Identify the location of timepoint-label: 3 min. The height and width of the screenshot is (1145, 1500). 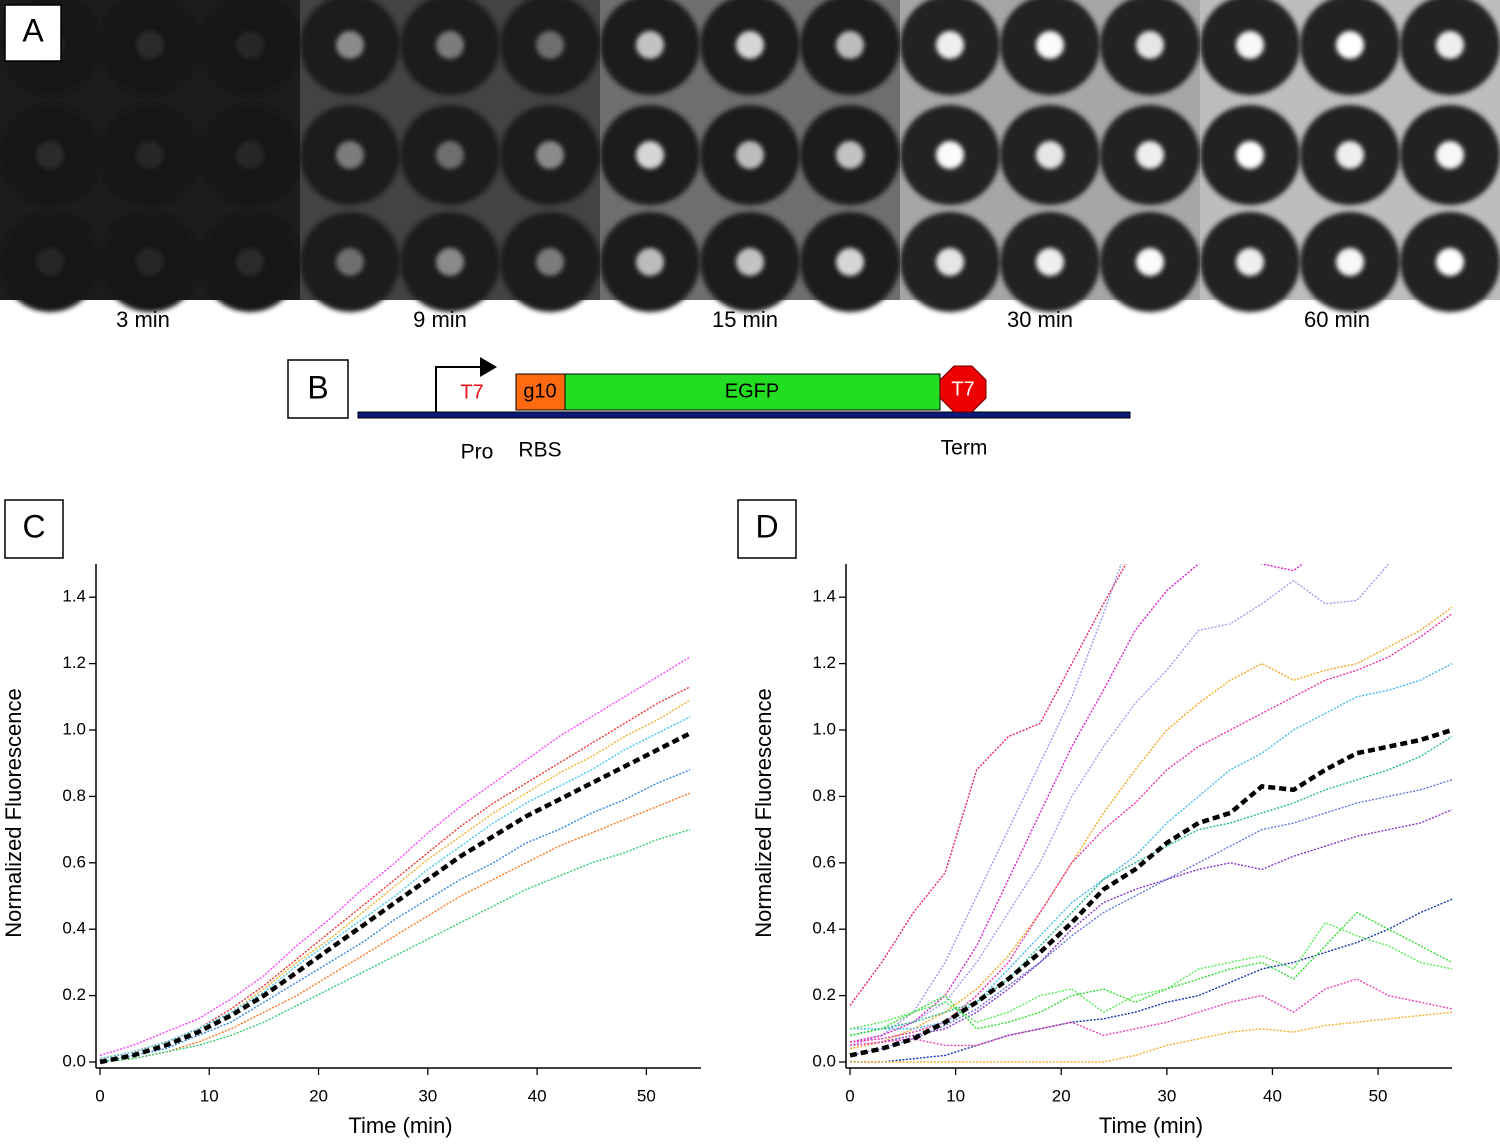
(143, 319).